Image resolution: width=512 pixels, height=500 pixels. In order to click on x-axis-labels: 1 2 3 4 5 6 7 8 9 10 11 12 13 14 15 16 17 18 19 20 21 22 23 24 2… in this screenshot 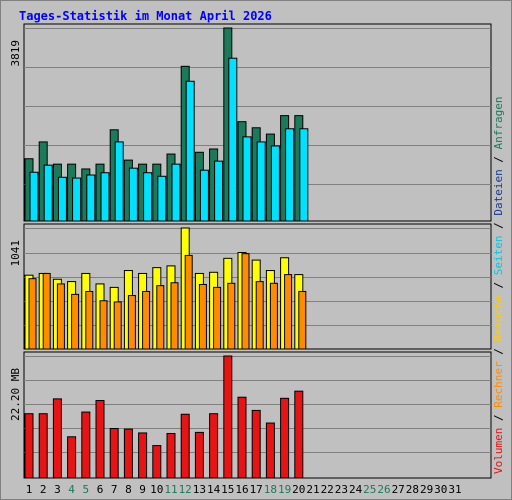, I will do `click(244, 489)`.